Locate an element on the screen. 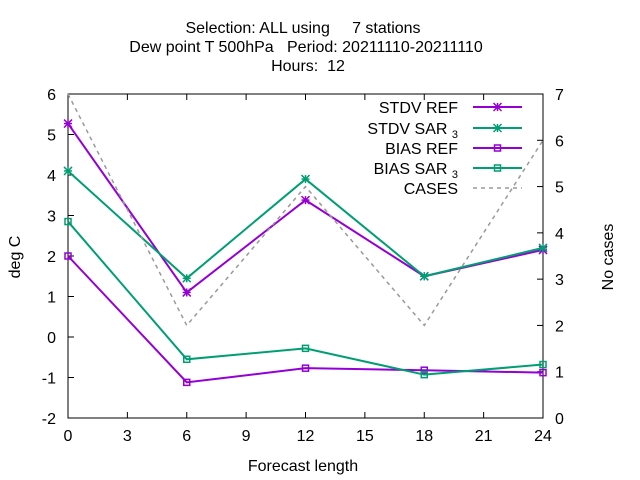 This screenshot has width=640, height=480. legend-entry: BIAS REF is located at coordinates (453, 149).